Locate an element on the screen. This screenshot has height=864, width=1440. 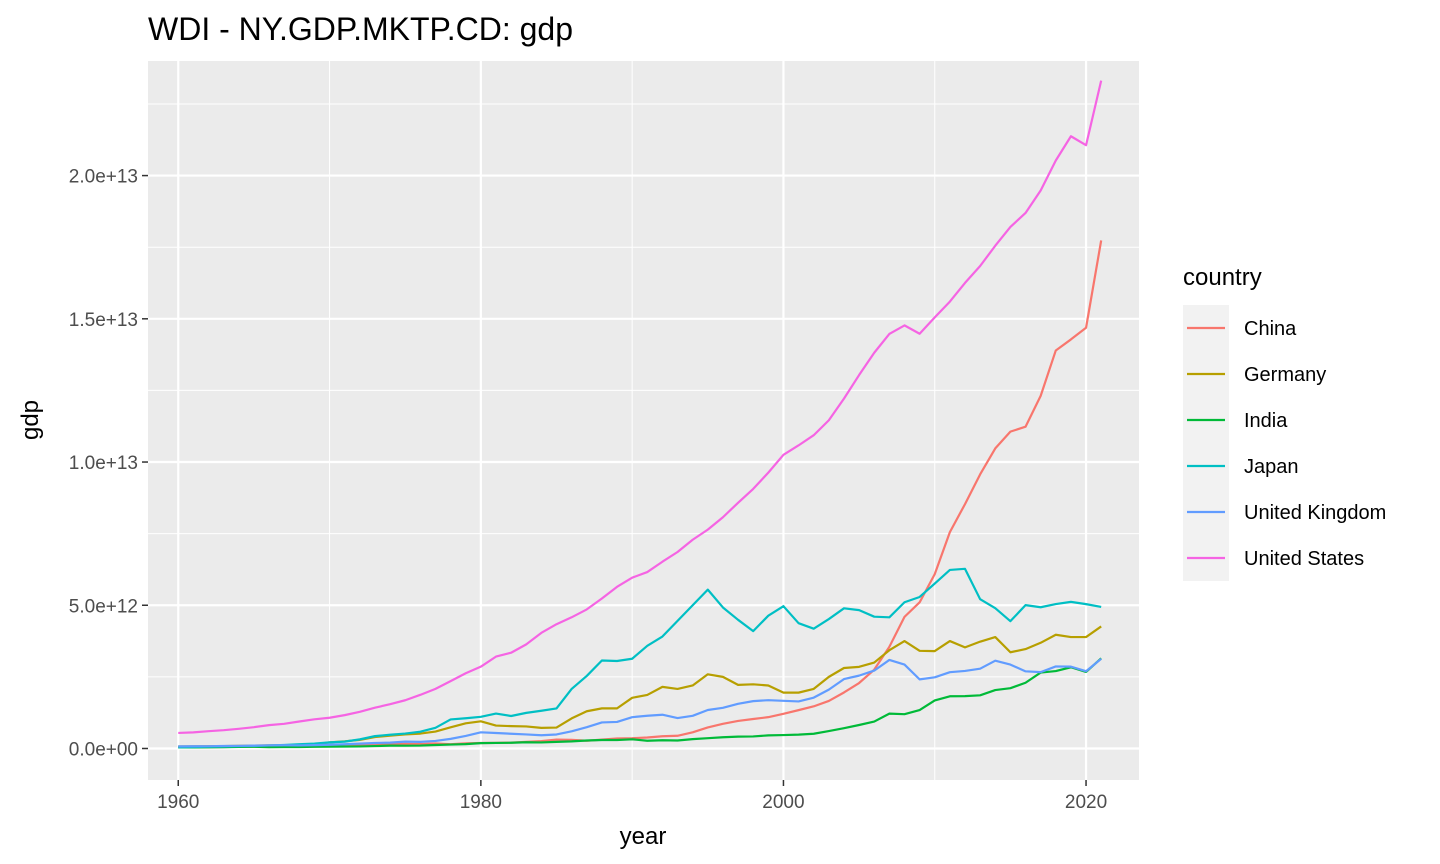
series-line-united-kingdom is located at coordinates (640, 702).